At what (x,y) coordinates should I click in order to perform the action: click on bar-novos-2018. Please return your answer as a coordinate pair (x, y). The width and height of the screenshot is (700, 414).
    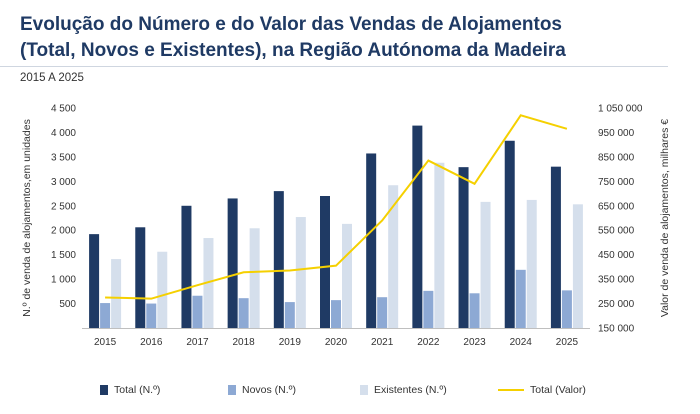
    Looking at the image, I should click on (243, 313).